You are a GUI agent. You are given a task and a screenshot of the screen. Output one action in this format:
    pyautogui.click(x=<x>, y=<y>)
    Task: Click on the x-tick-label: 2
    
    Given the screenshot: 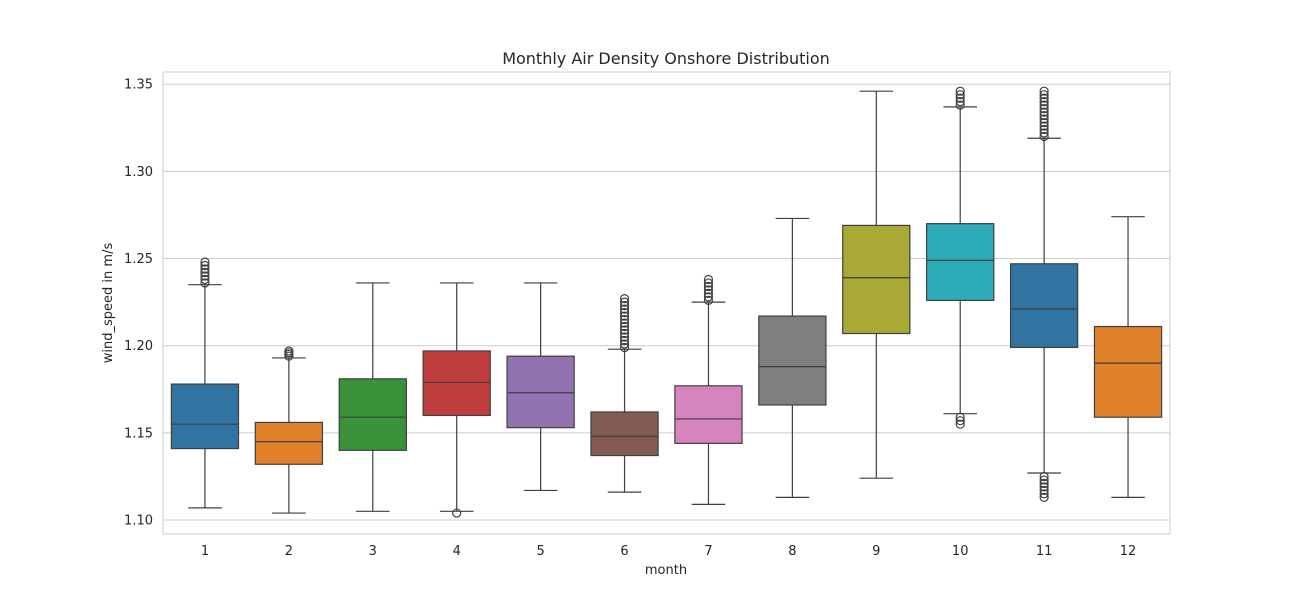 What is the action you would take?
    pyautogui.click(x=289, y=551)
    